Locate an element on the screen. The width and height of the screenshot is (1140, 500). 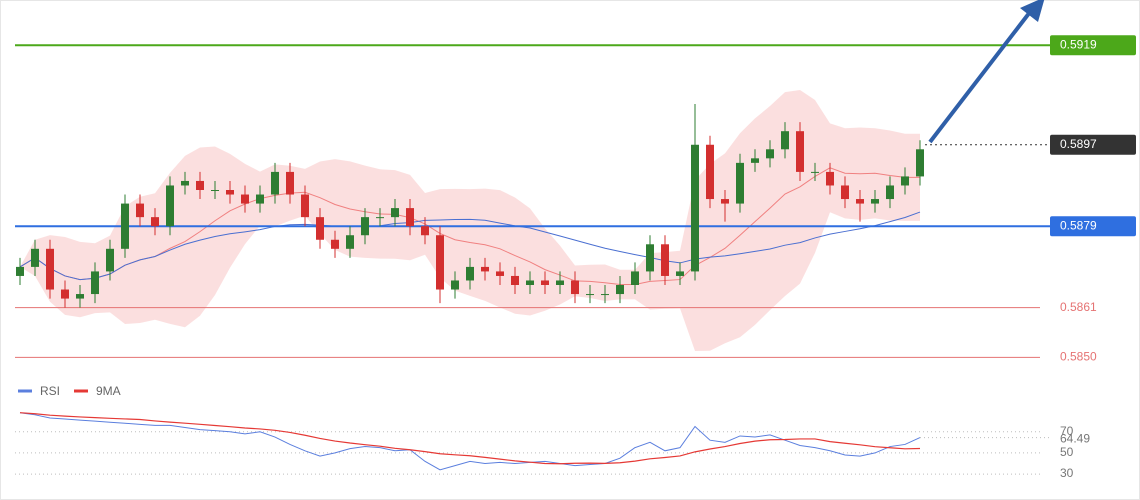
moving-average is located at coordinates (470, 246).